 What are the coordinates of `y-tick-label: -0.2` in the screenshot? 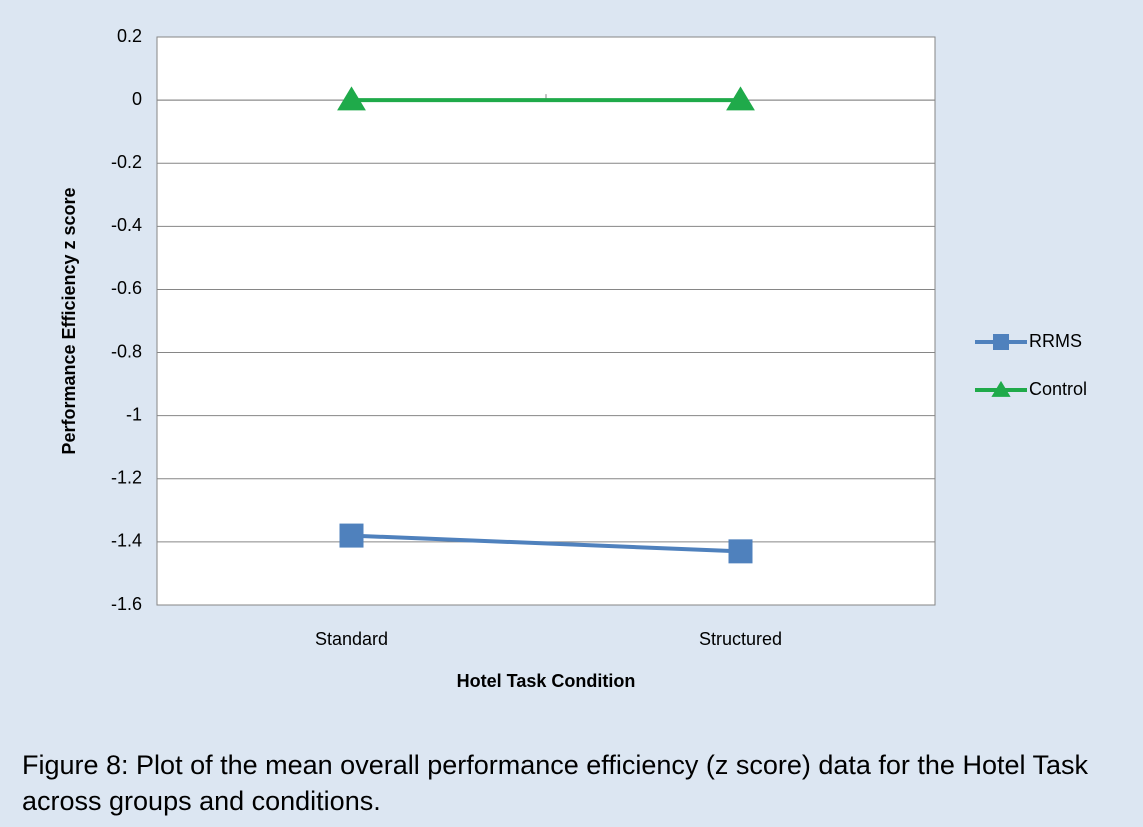 It's located at (126, 162).